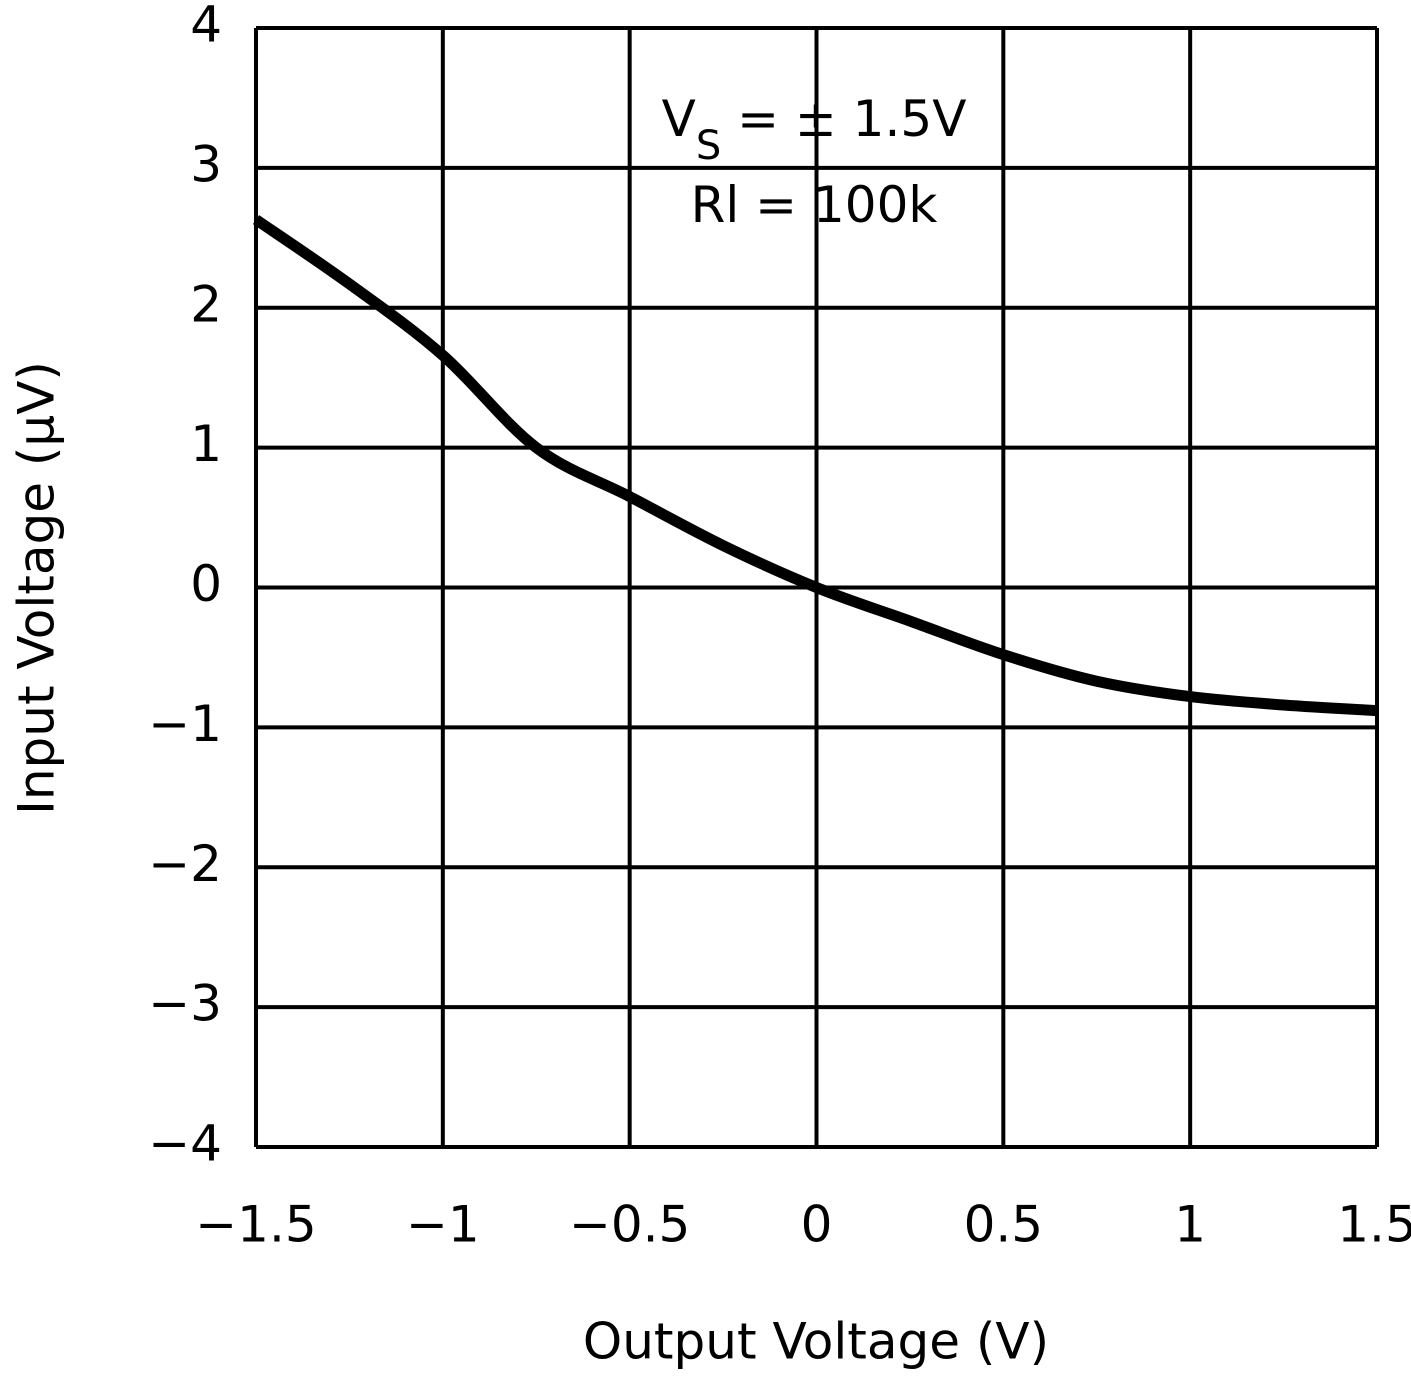  What do you see at coordinates (185, 864) in the screenshot?
I see `y-tick-label: −2` at bounding box center [185, 864].